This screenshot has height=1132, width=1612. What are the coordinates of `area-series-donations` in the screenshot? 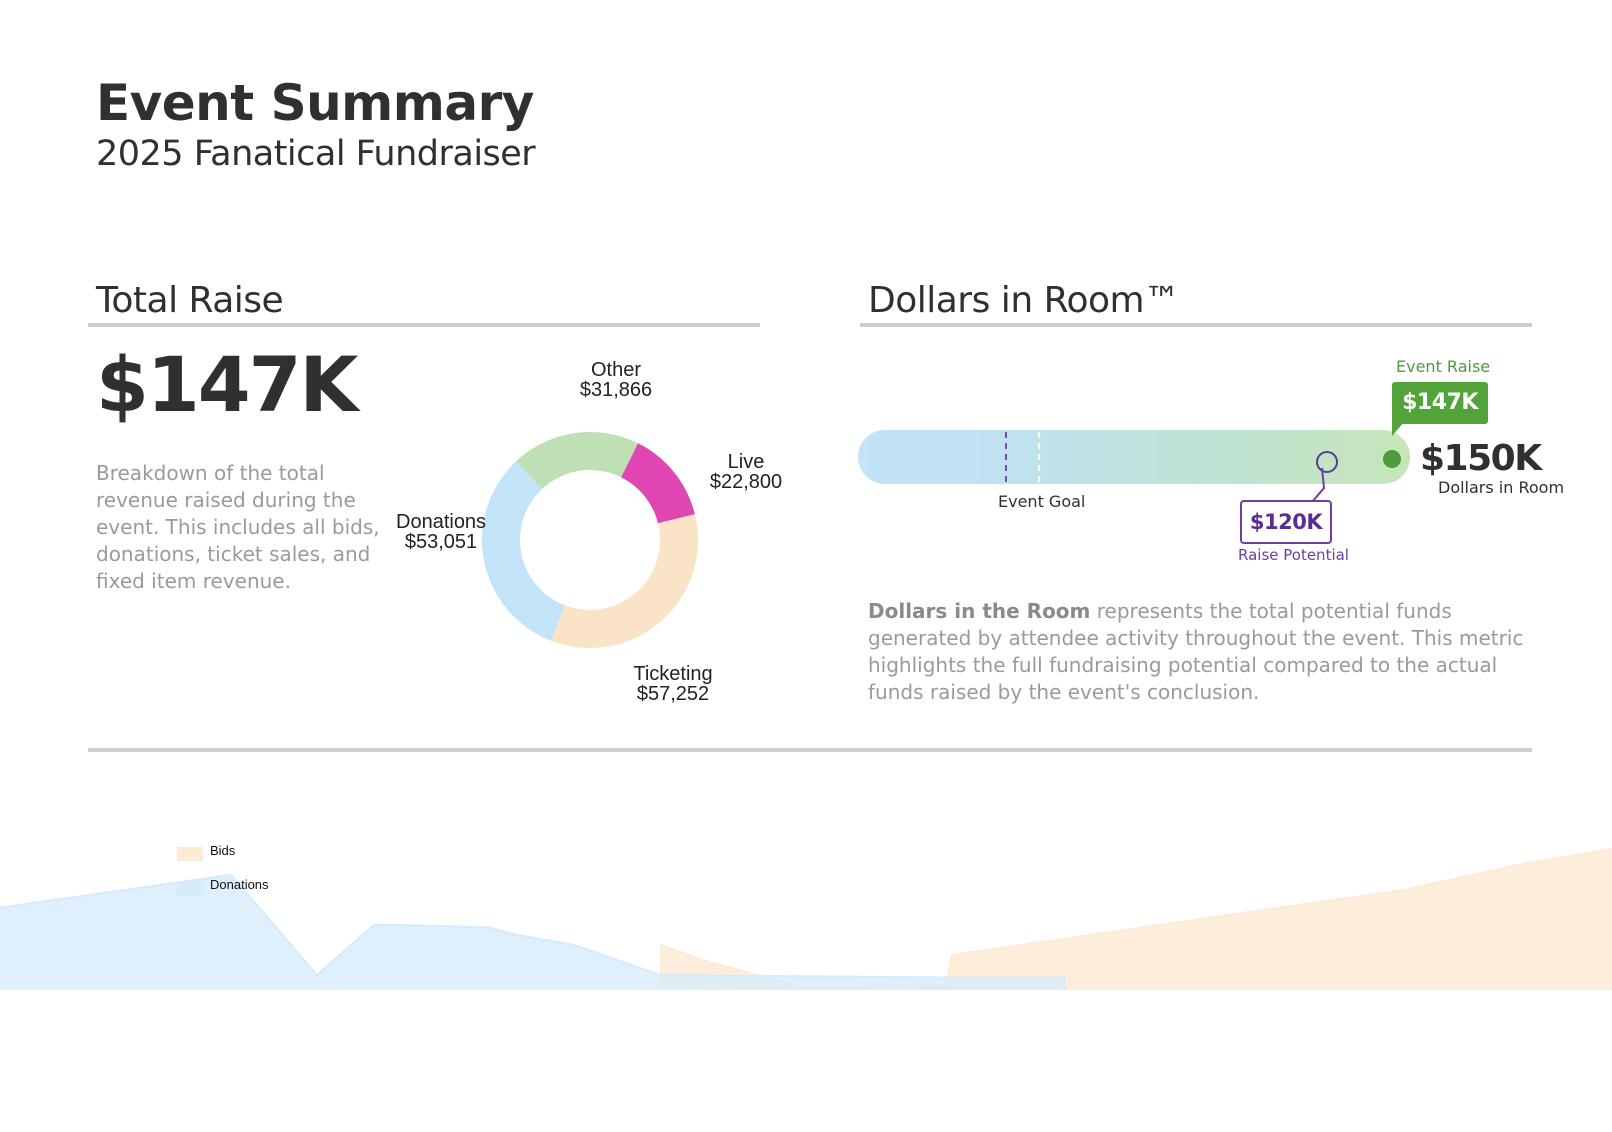 It's located at (533, 932).